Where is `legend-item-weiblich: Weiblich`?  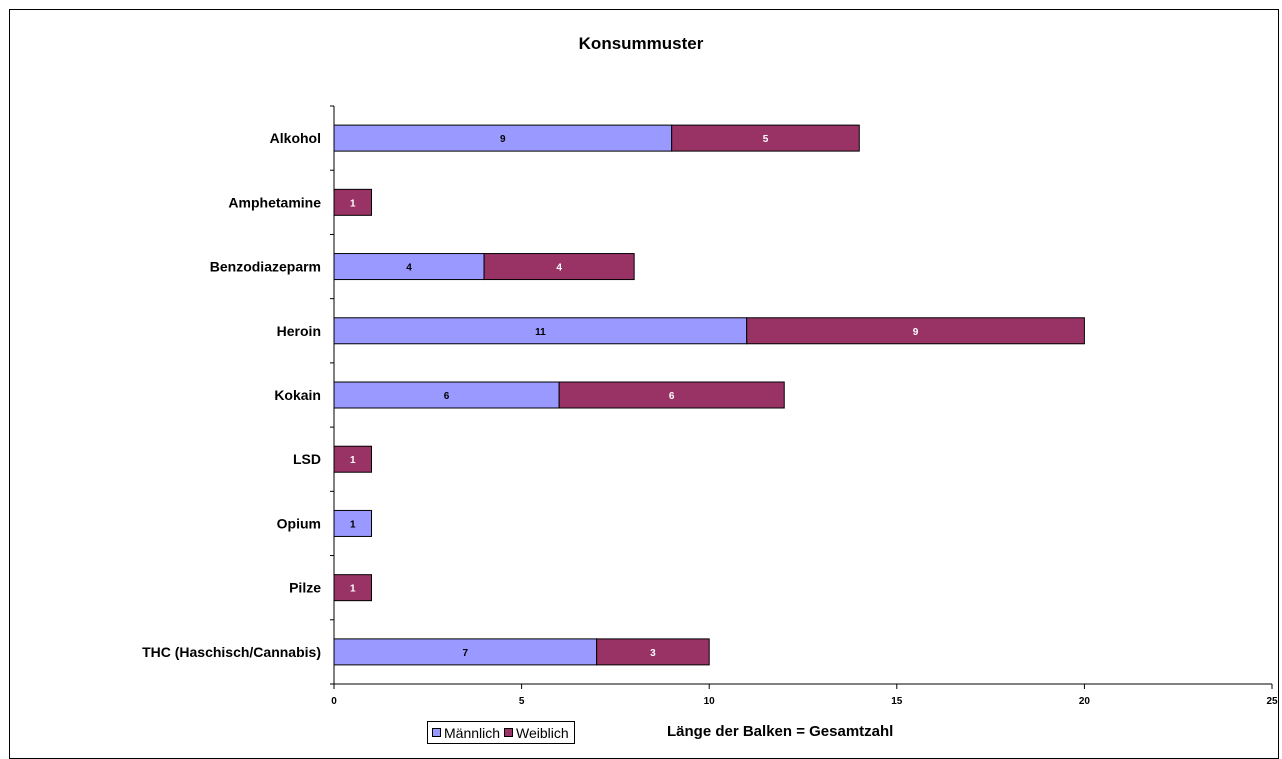
legend-item-weiblich: Weiblich is located at coordinates (536, 733).